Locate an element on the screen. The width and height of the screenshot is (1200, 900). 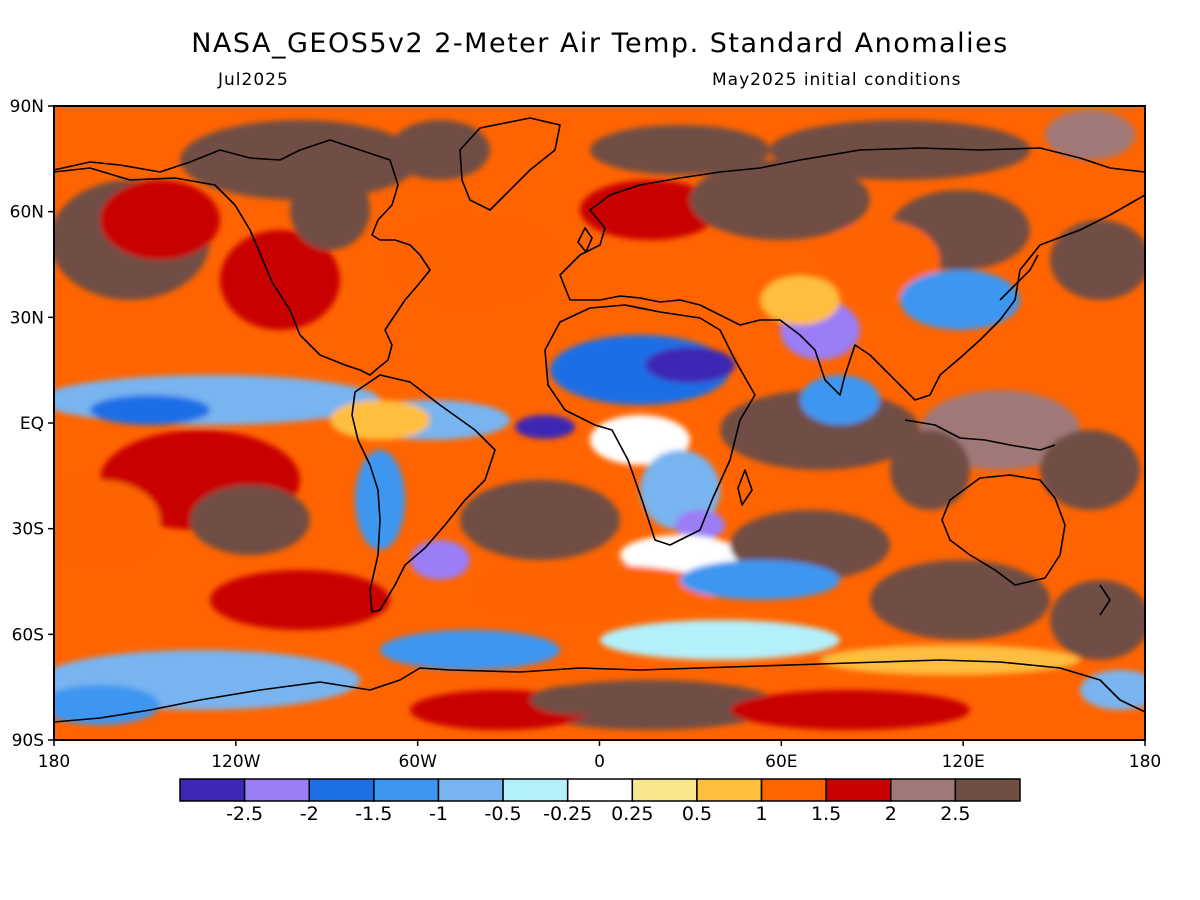
uk-coast is located at coordinates (585, 240).